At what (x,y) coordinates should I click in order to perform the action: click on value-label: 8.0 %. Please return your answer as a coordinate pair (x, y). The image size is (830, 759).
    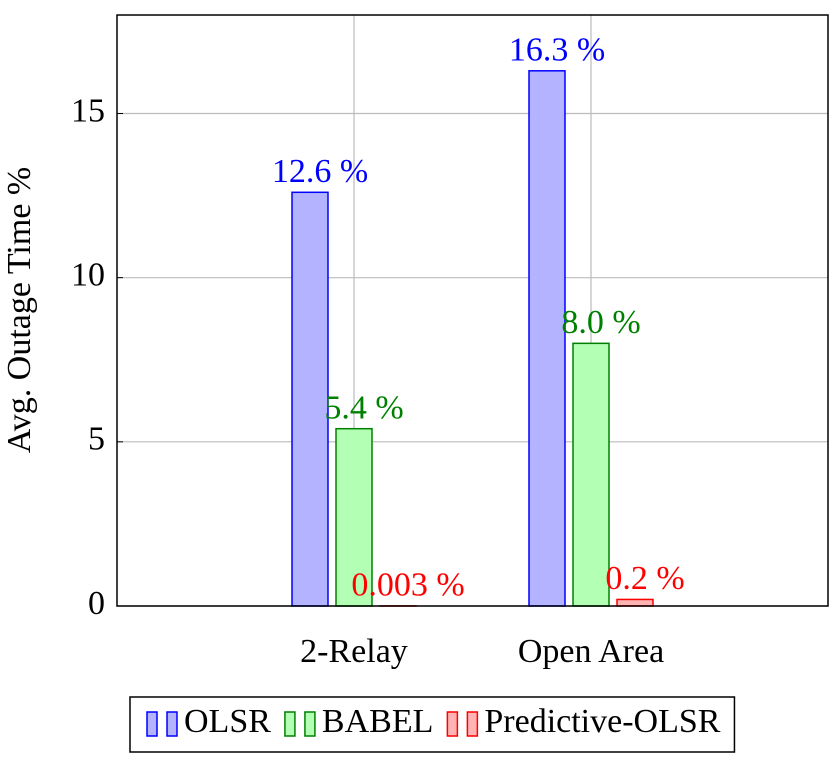
    Looking at the image, I should click on (600, 322).